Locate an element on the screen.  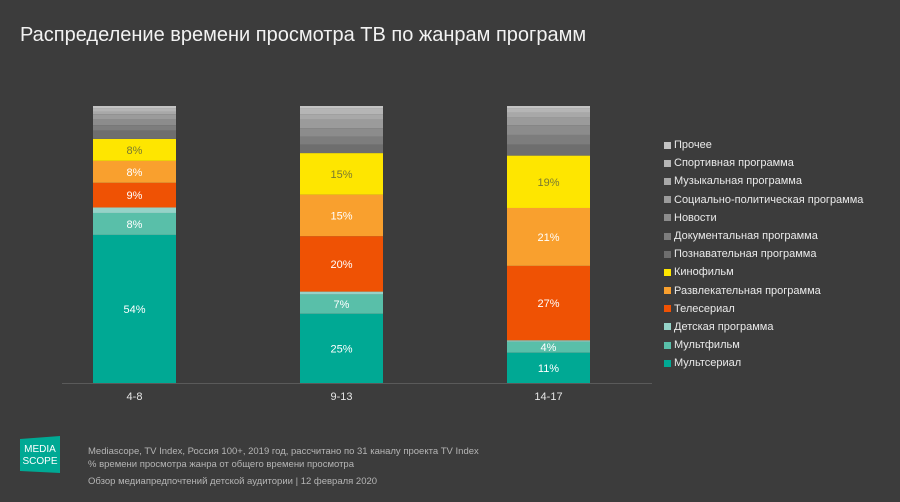
legend-label: Мультфильм is located at coordinates (707, 345).